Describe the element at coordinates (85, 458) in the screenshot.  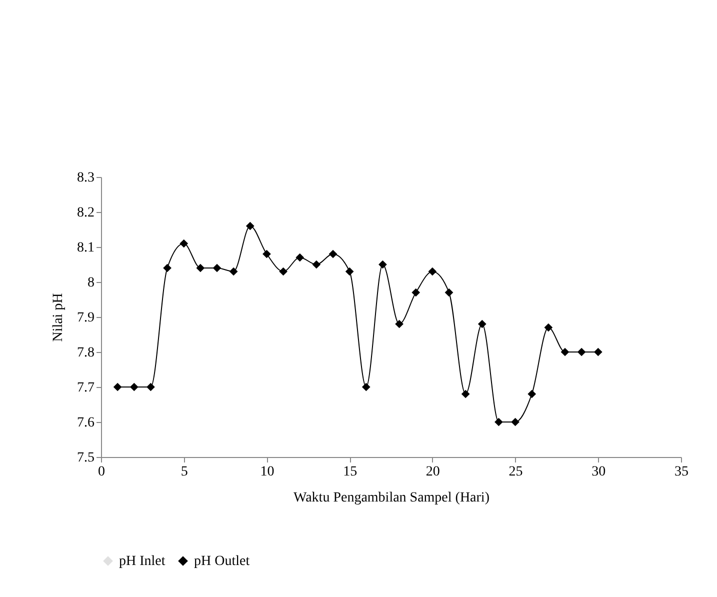
I see `y-tick-label: 7.5` at that location.